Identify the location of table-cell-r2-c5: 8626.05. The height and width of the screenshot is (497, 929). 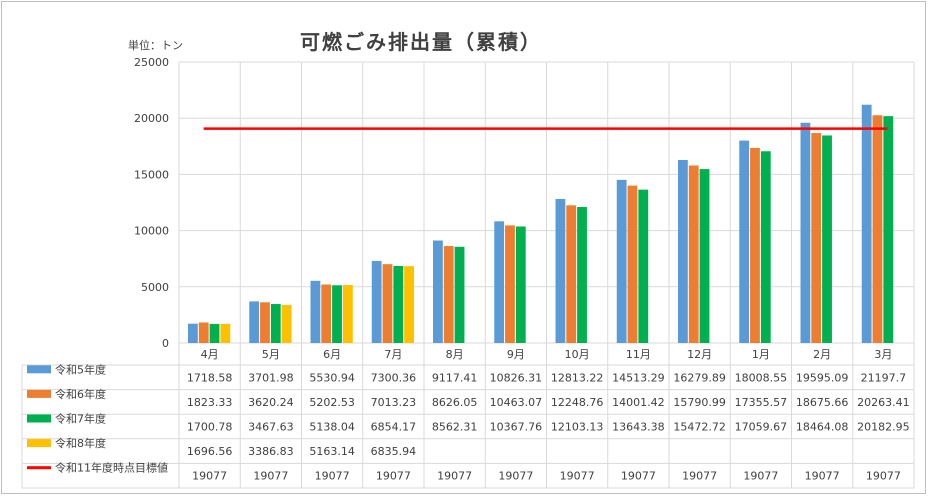
(455, 402).